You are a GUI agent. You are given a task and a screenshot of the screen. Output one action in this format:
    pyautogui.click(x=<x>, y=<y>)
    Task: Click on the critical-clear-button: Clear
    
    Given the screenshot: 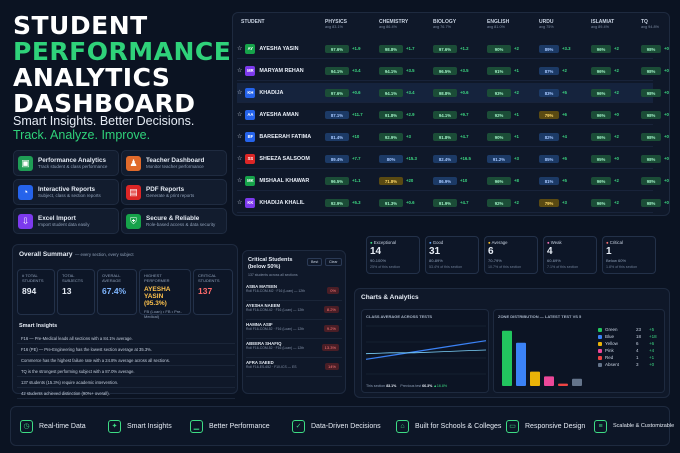 What is the action you would take?
    pyautogui.click(x=333, y=262)
    